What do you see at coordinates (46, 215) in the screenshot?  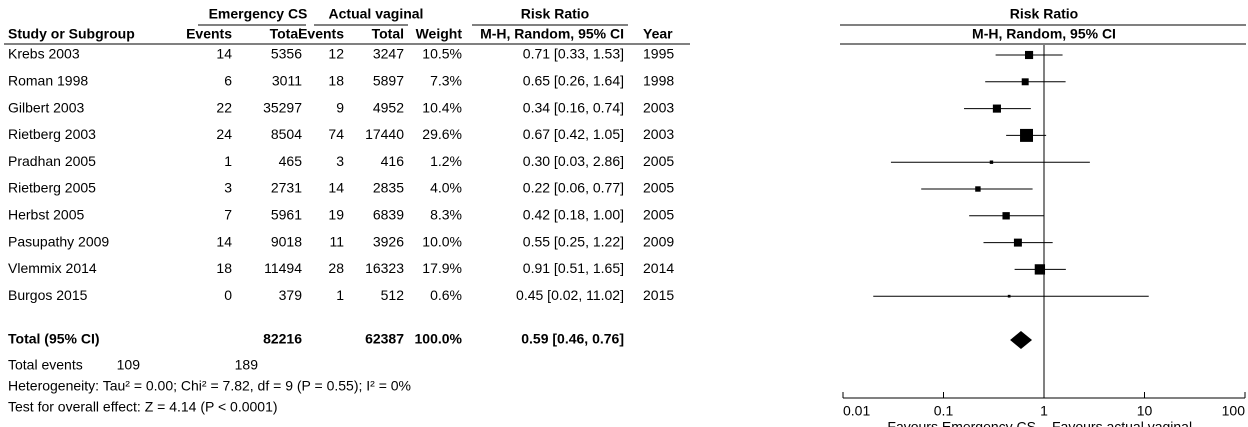 I see `table-cell: Herbst 2005` at bounding box center [46, 215].